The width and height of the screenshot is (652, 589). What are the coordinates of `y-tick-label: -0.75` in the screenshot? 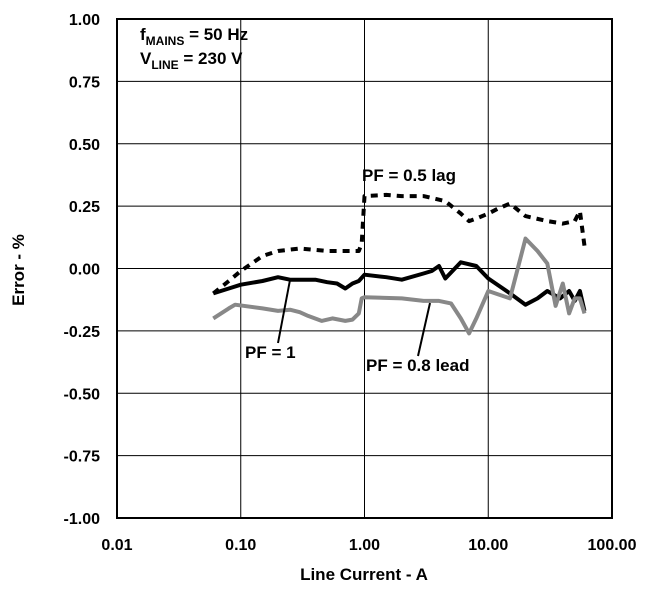 It's located at (82, 457).